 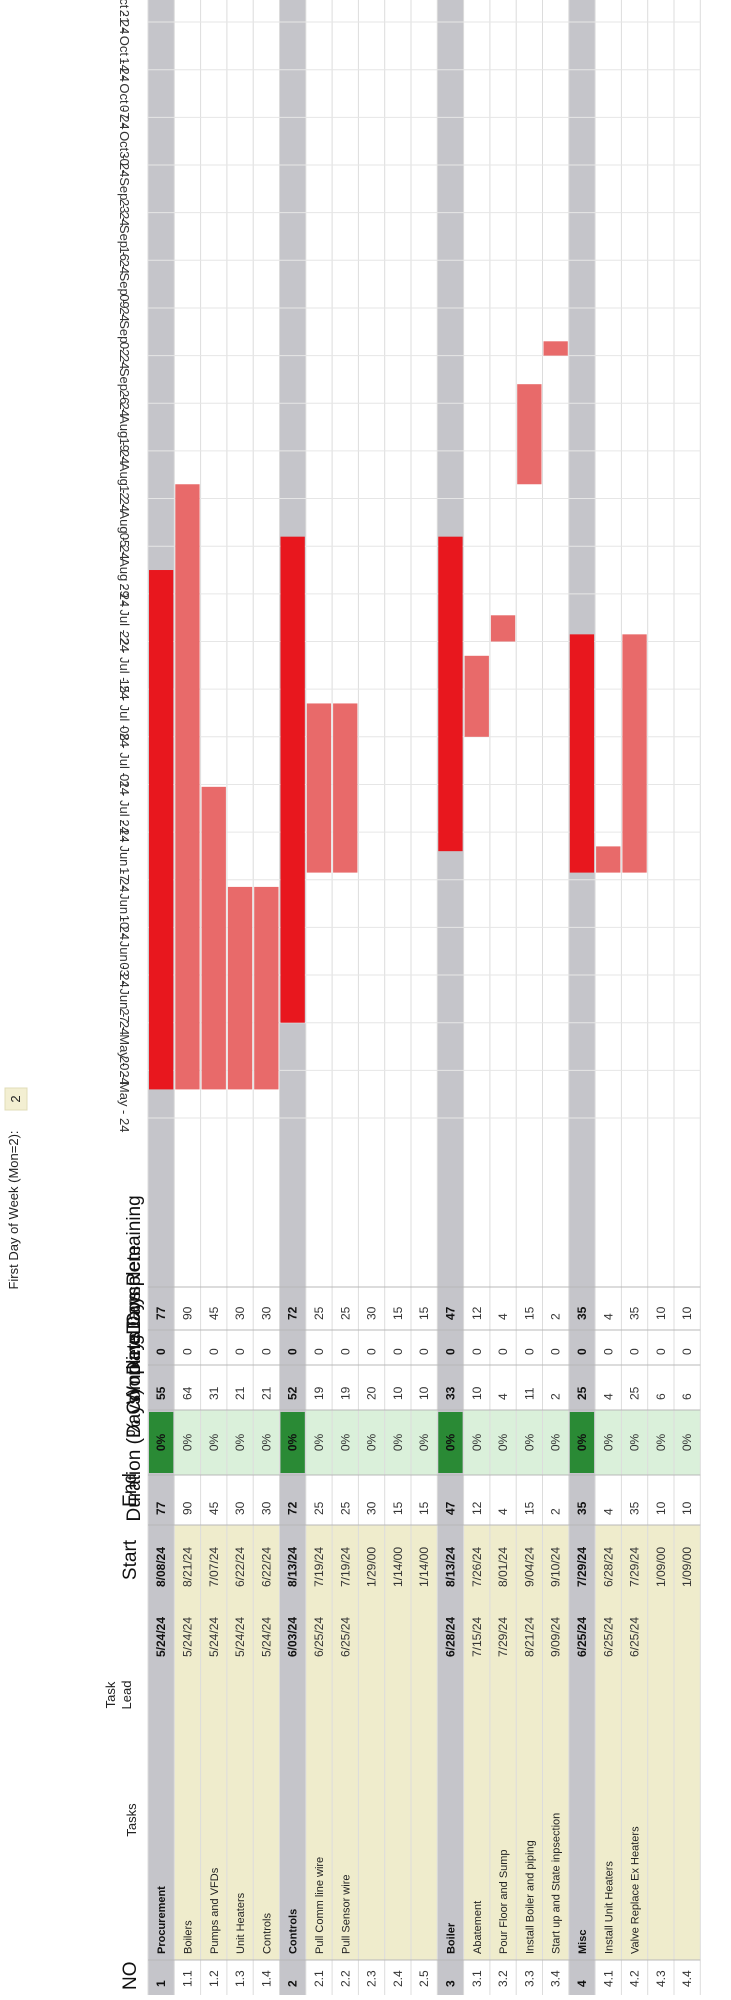 What do you see at coordinates (424, 1978) in the screenshot?
I see `row-number: 2.5` at bounding box center [424, 1978].